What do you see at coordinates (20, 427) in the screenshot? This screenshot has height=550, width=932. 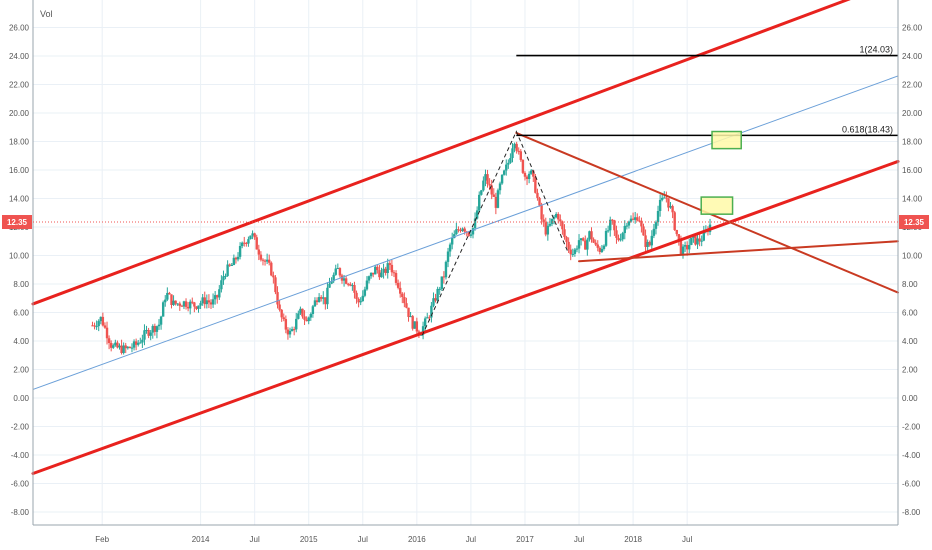 I see `y-tick-label-left: -2.00` at bounding box center [20, 427].